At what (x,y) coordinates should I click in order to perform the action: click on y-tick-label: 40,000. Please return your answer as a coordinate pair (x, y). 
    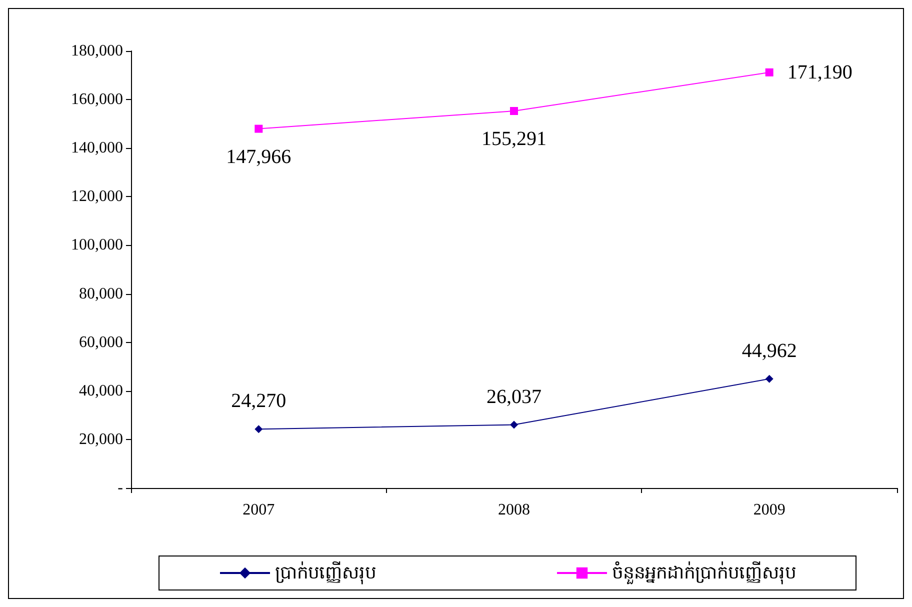
    Looking at the image, I should click on (101, 391).